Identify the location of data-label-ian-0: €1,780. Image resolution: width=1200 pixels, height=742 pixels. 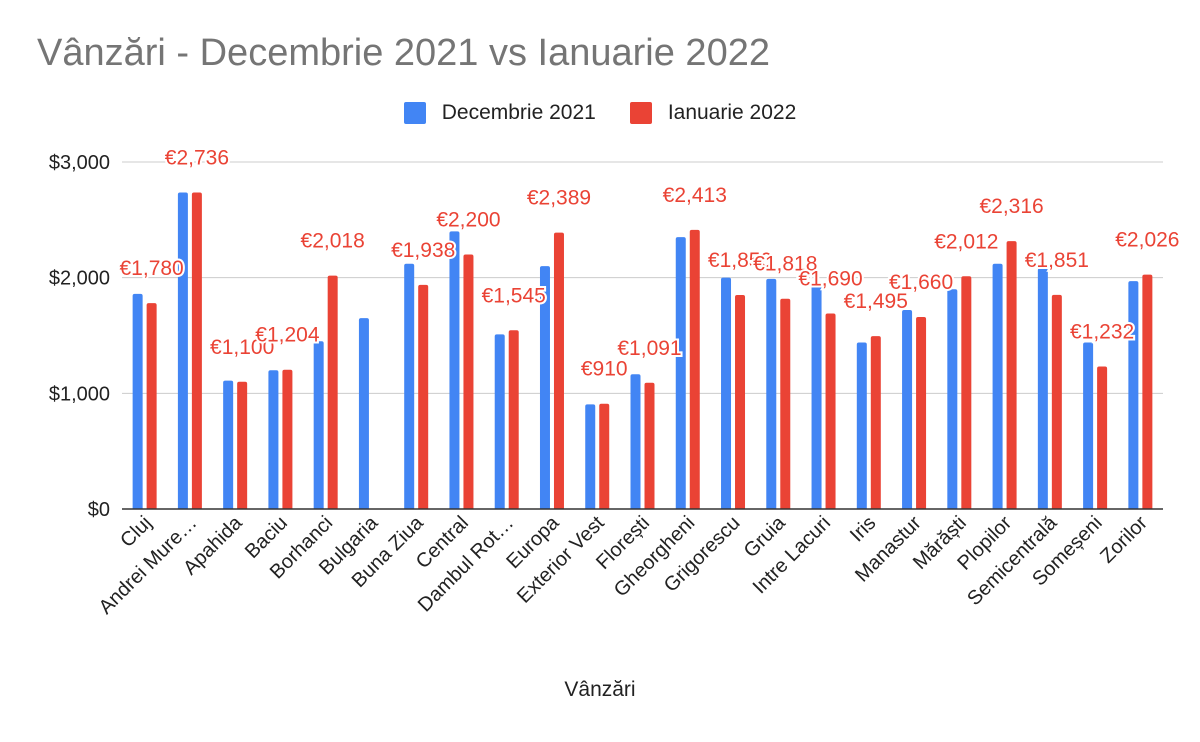
(152, 268).